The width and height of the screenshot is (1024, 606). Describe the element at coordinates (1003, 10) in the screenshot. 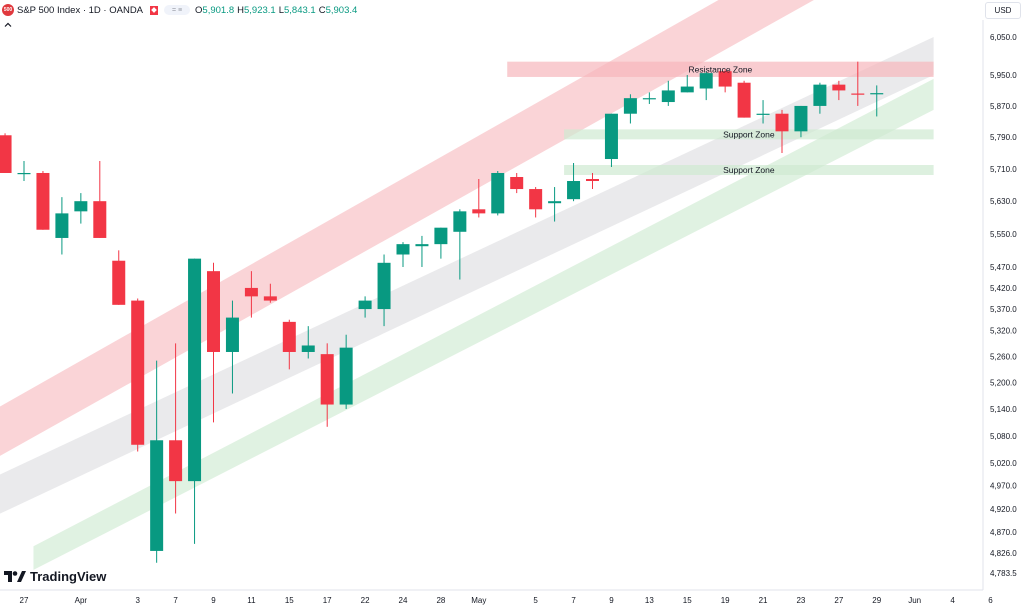

I see `currency-selector: USD` at that location.